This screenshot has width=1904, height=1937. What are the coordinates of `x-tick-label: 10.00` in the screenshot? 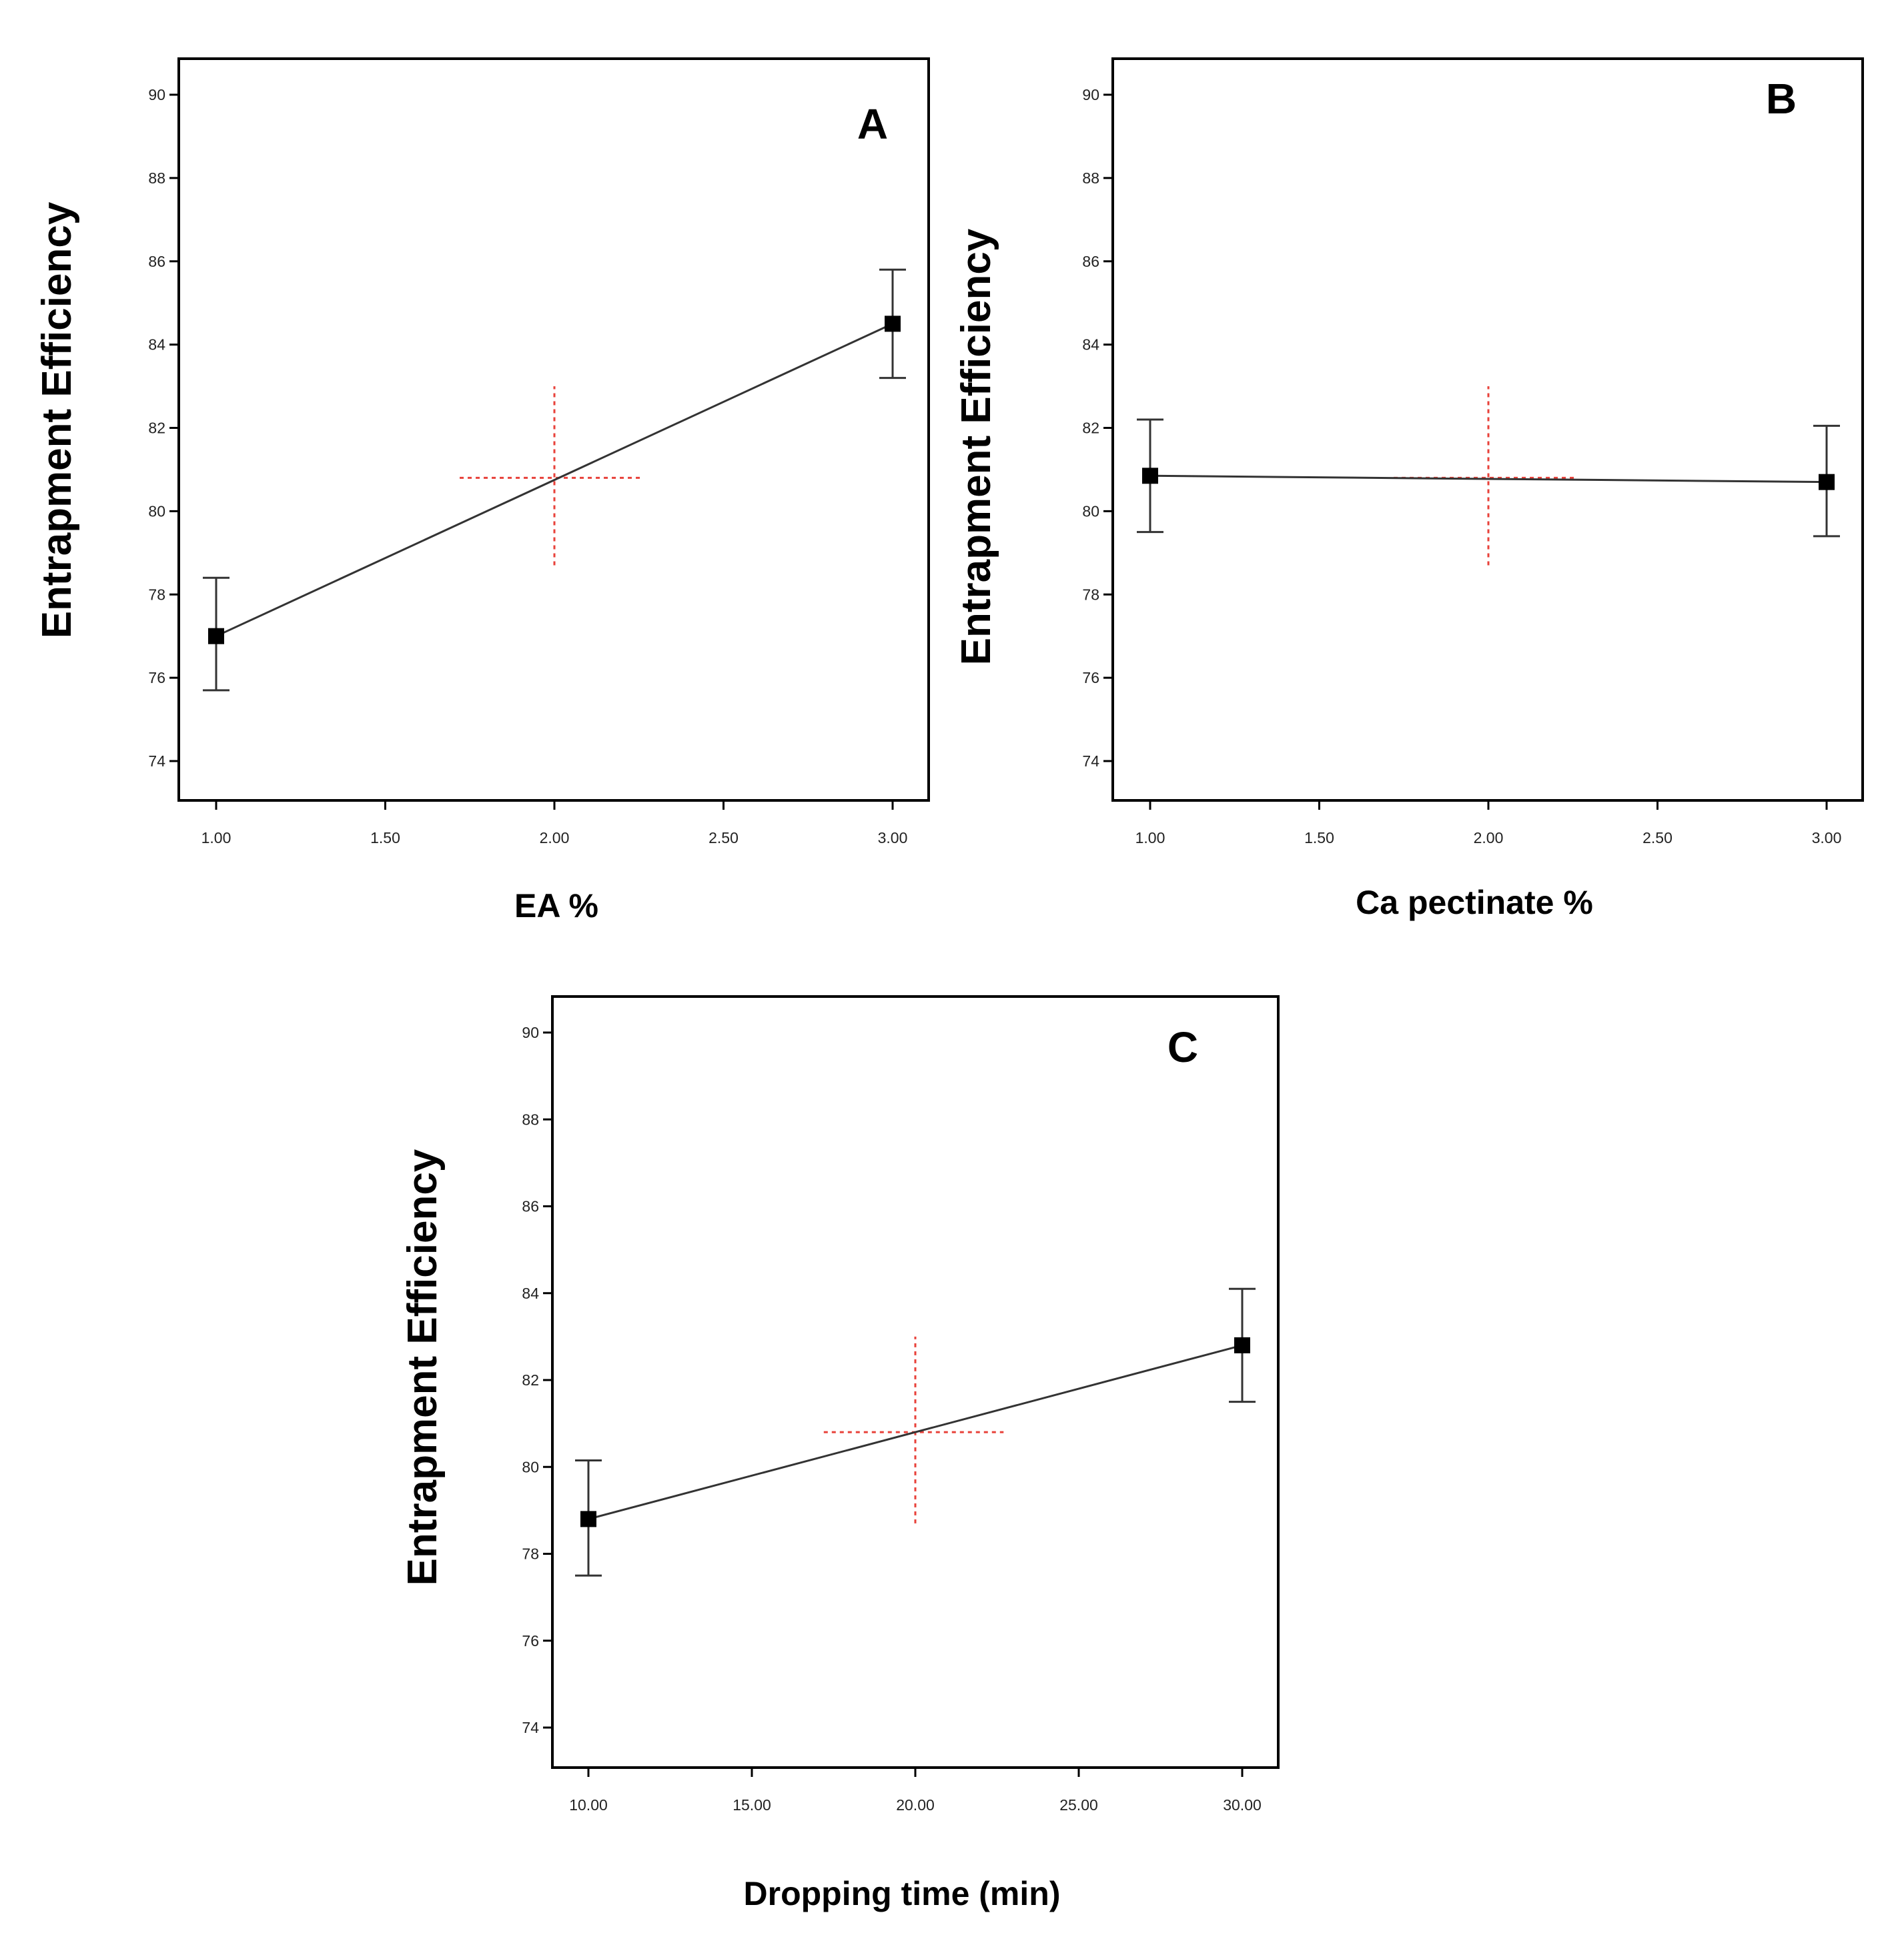 It's located at (588, 1805).